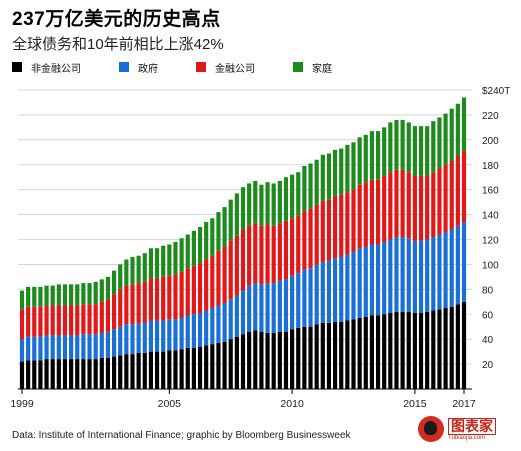 The height and width of the screenshot is (451, 521). Describe the element at coordinates (225, 67) in the screenshot. I see `legend-item-financial: 金融公司` at that location.